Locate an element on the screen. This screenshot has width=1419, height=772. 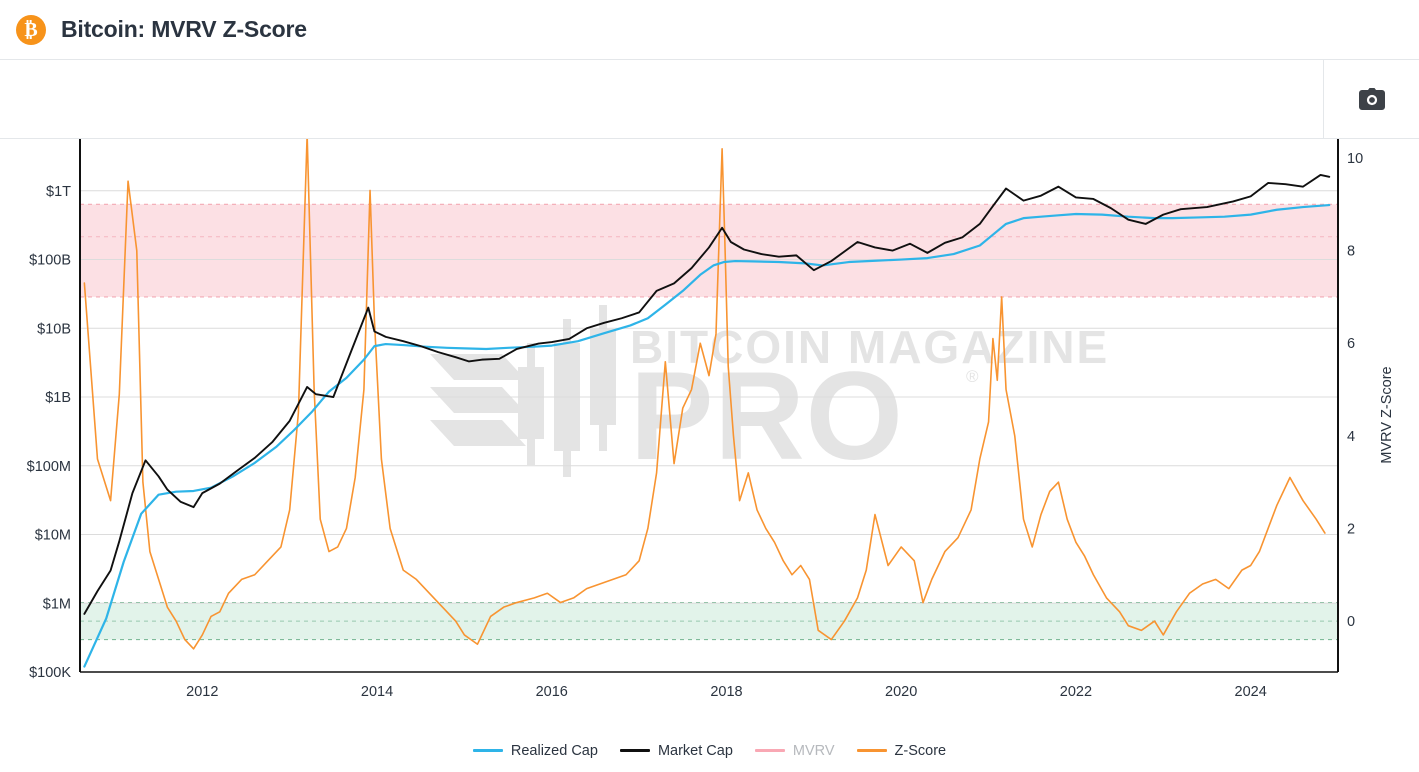
legend-label: Z-Score is located at coordinates (920, 750).